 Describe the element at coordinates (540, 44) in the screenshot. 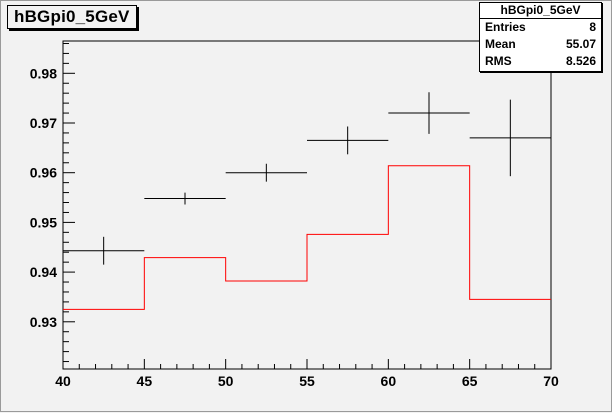

I see `stats-row-mean: Mean 55.07` at that location.